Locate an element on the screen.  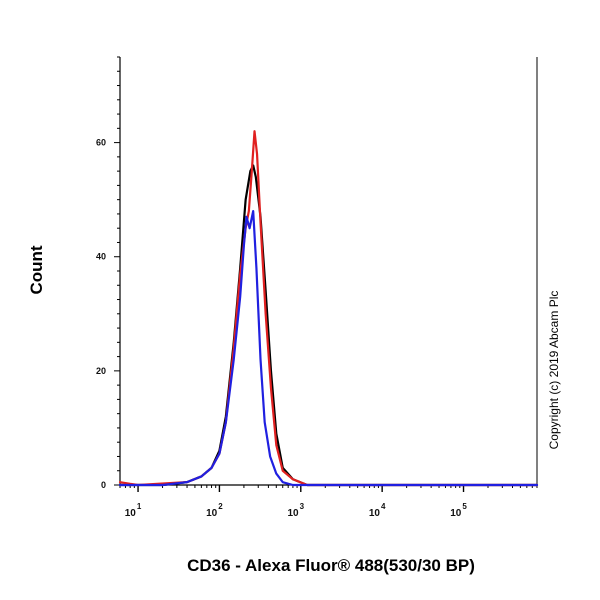
x-tick-label: 10³ is located at coordinates (295, 510).